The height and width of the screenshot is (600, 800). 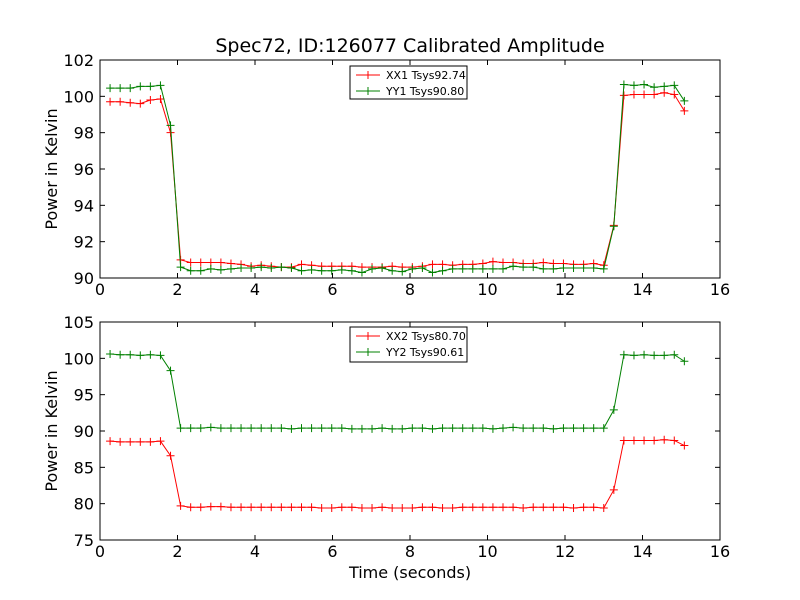 What do you see at coordinates (410, 289) in the screenshot?
I see `x-tick-label: 8` at bounding box center [410, 289].